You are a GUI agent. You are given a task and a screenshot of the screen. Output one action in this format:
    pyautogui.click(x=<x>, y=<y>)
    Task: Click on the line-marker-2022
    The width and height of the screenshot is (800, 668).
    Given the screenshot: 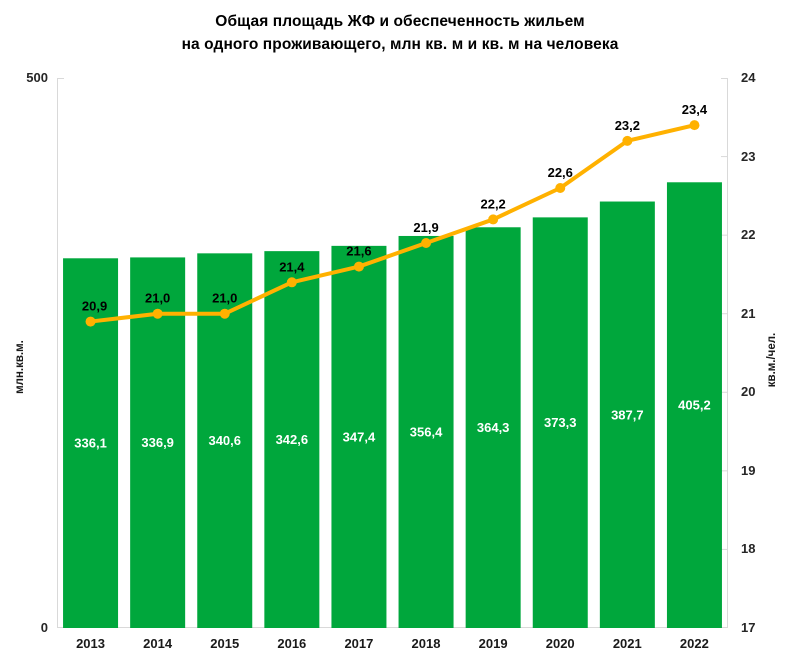 What is the action you would take?
    pyautogui.click(x=694, y=125)
    